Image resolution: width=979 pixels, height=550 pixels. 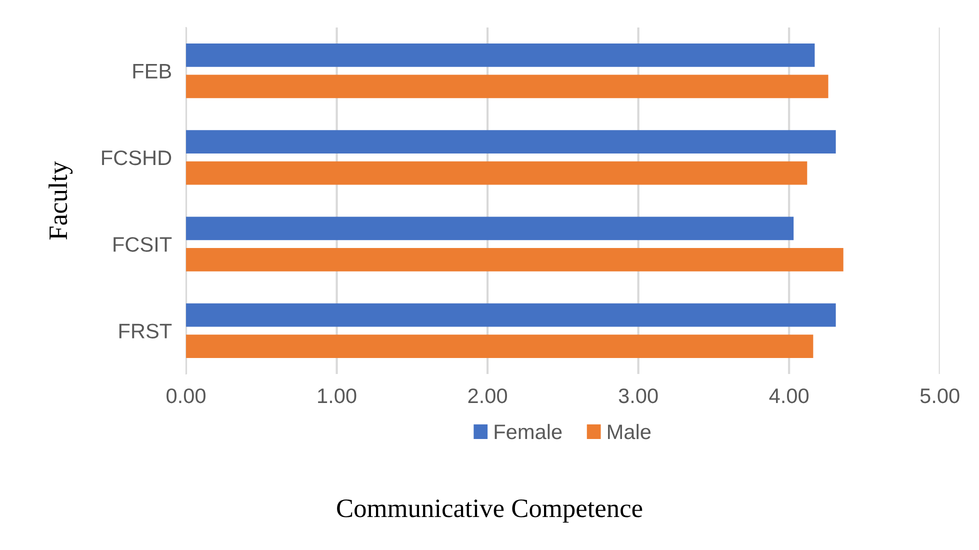 I want to click on x-tick-label: 0.00, so click(x=186, y=396).